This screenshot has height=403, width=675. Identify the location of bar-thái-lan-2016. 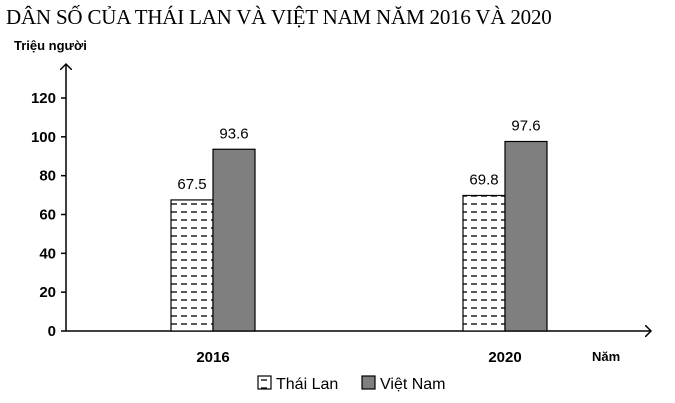
(192, 265).